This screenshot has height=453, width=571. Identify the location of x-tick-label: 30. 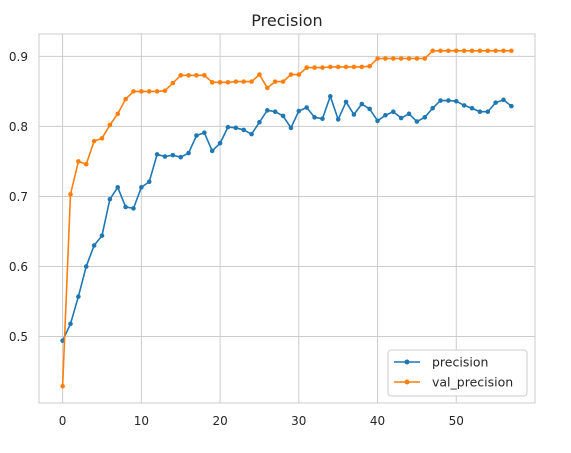
(298, 421).